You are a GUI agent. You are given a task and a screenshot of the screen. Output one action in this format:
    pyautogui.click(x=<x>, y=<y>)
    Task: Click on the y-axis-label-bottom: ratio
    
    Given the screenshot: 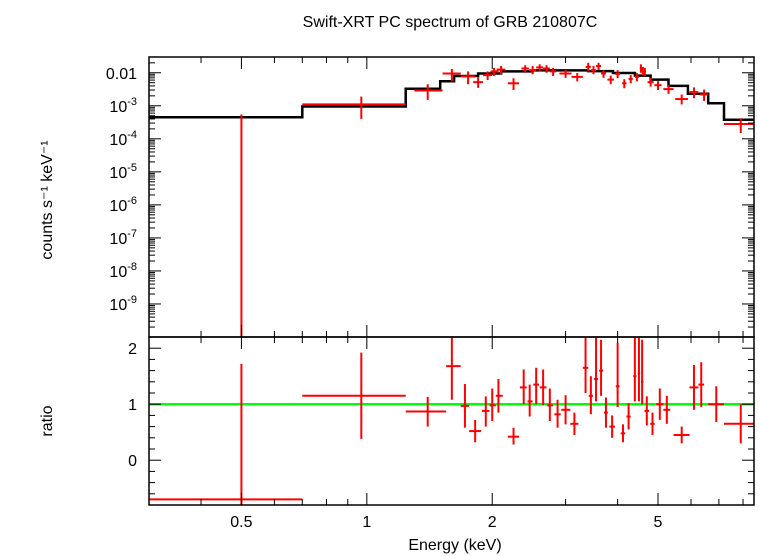 What is the action you would take?
    pyautogui.click(x=47, y=420)
    